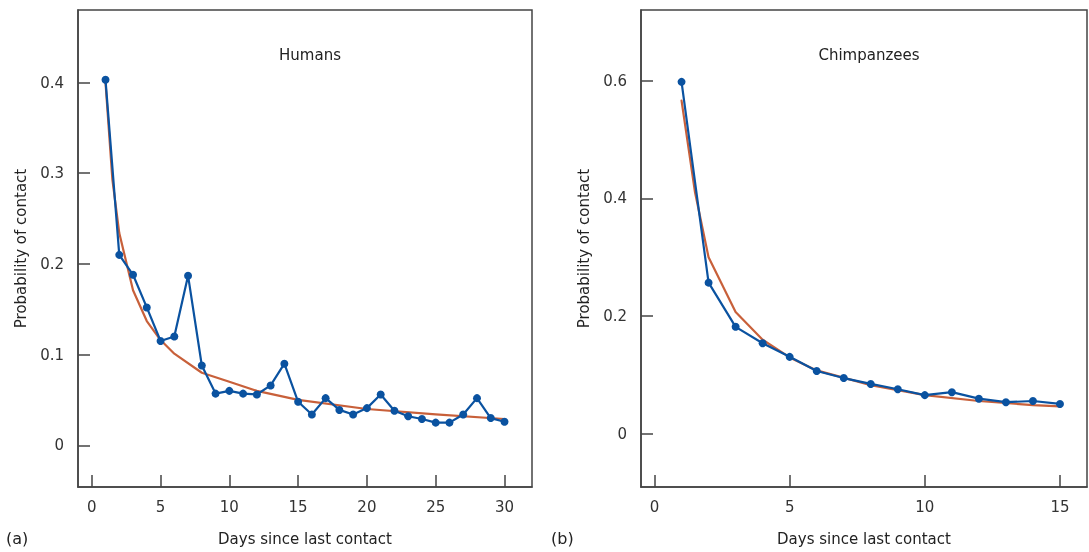  Describe the element at coordinates (615, 80) in the screenshot. I see `y-tick-label: 0.6` at that location.